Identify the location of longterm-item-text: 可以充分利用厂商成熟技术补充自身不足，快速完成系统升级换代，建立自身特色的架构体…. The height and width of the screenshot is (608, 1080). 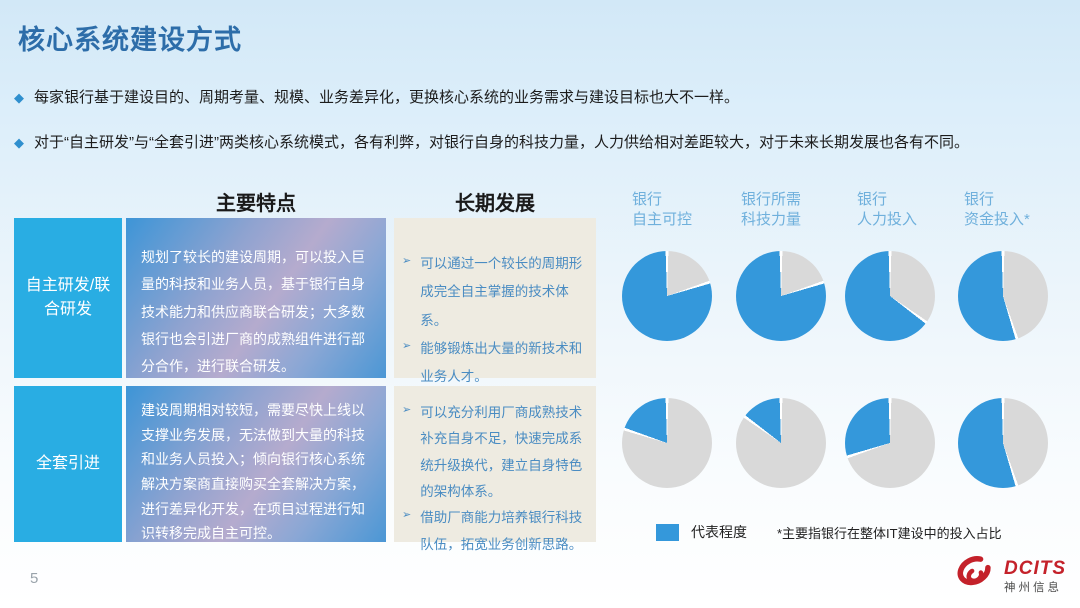
(501, 452).